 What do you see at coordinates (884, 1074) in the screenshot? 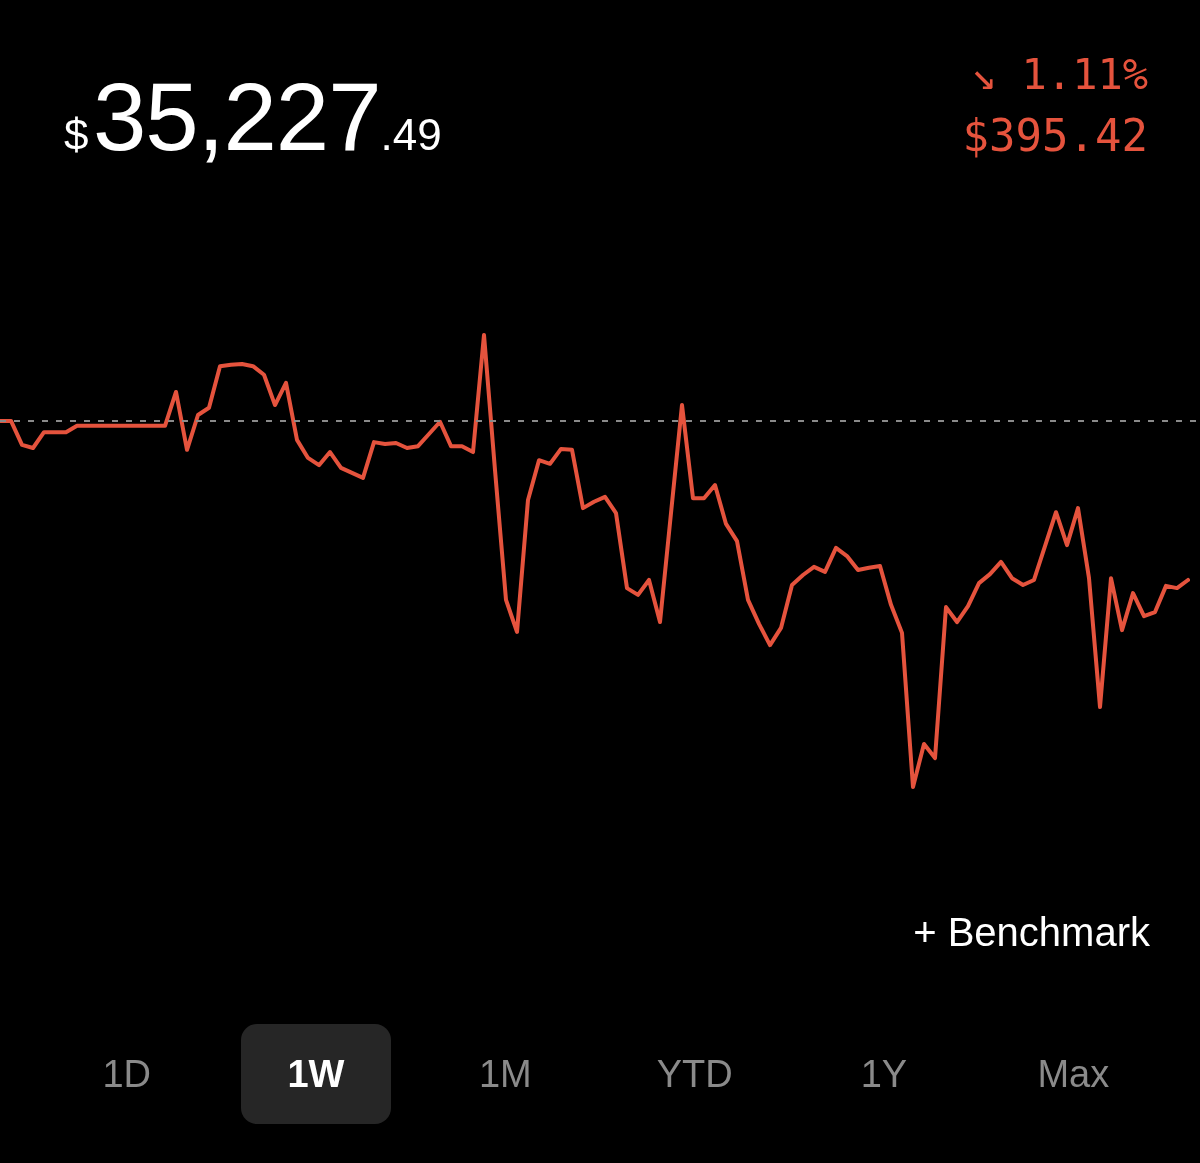
I see `text: 1Y` at bounding box center [884, 1074].